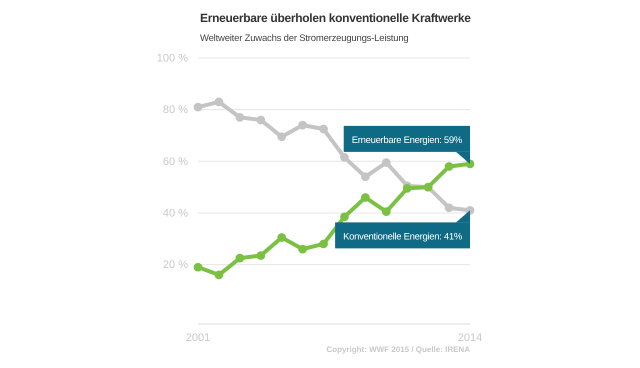  What do you see at coordinates (403, 236) in the screenshot?
I see `annotation: Konventionelle Energien: 41%` at bounding box center [403, 236].